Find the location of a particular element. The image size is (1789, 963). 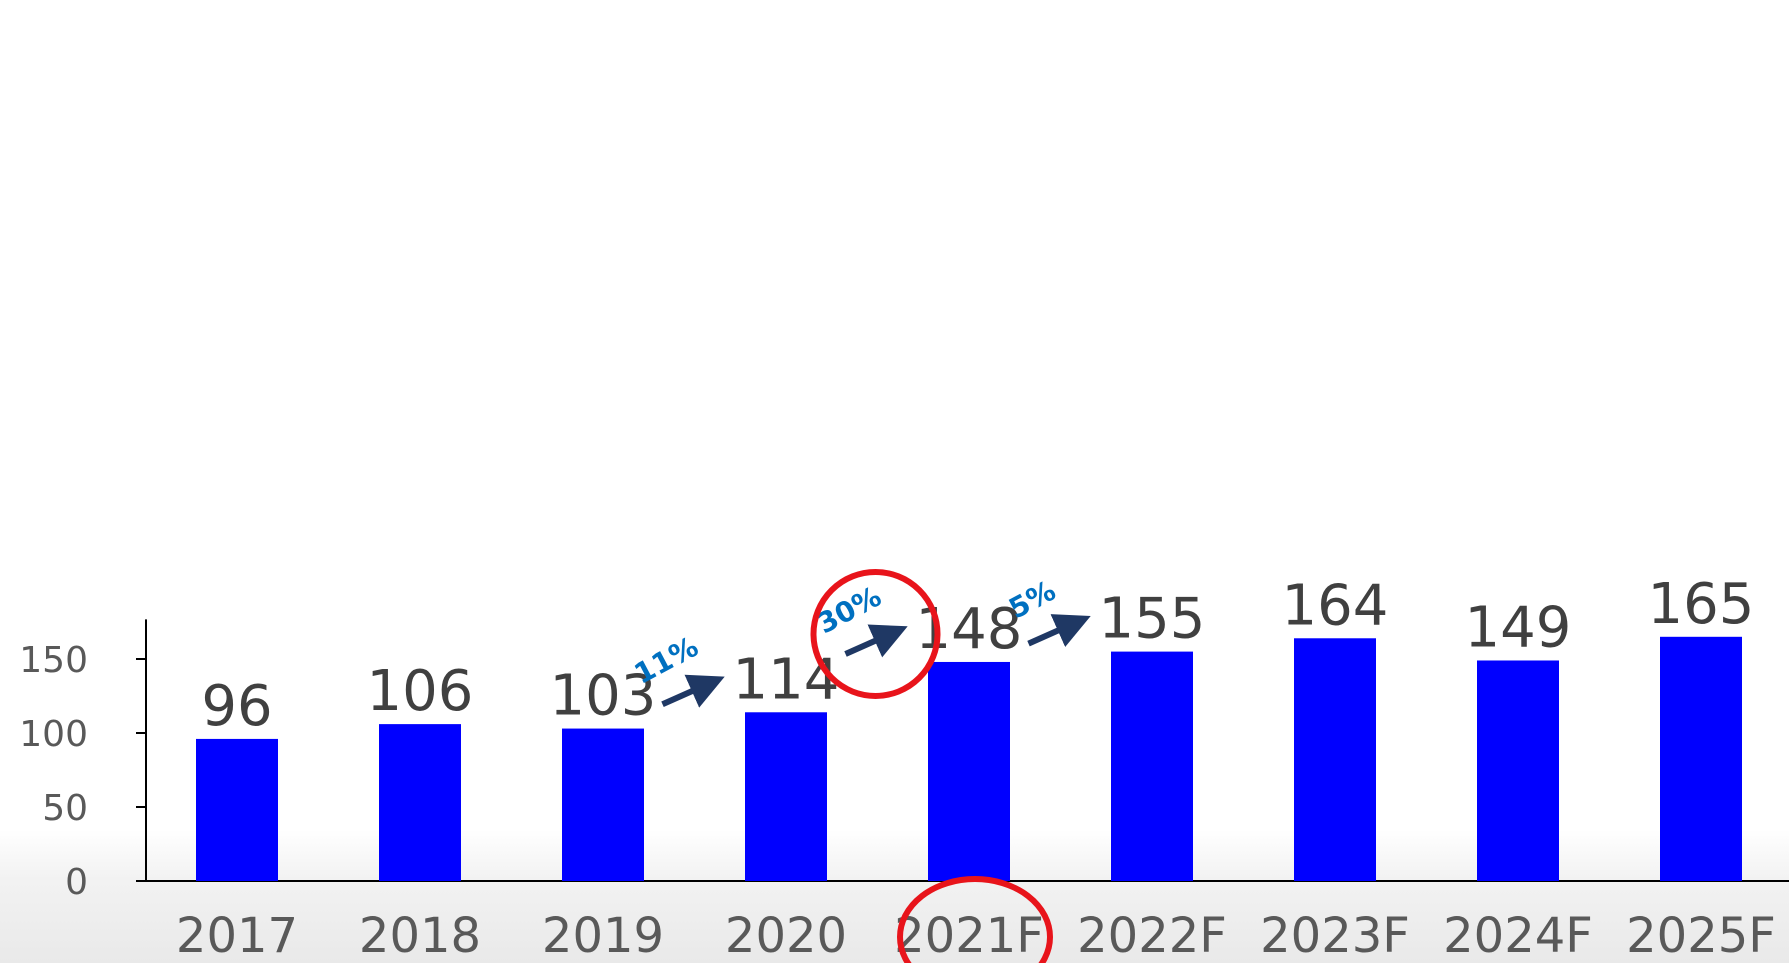

growth-label: 11% is located at coordinates (666, 660).